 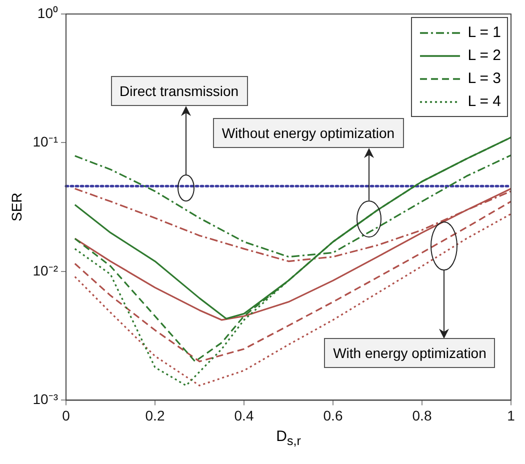 I want to click on legend-label: L = 2, so click(x=484, y=55).